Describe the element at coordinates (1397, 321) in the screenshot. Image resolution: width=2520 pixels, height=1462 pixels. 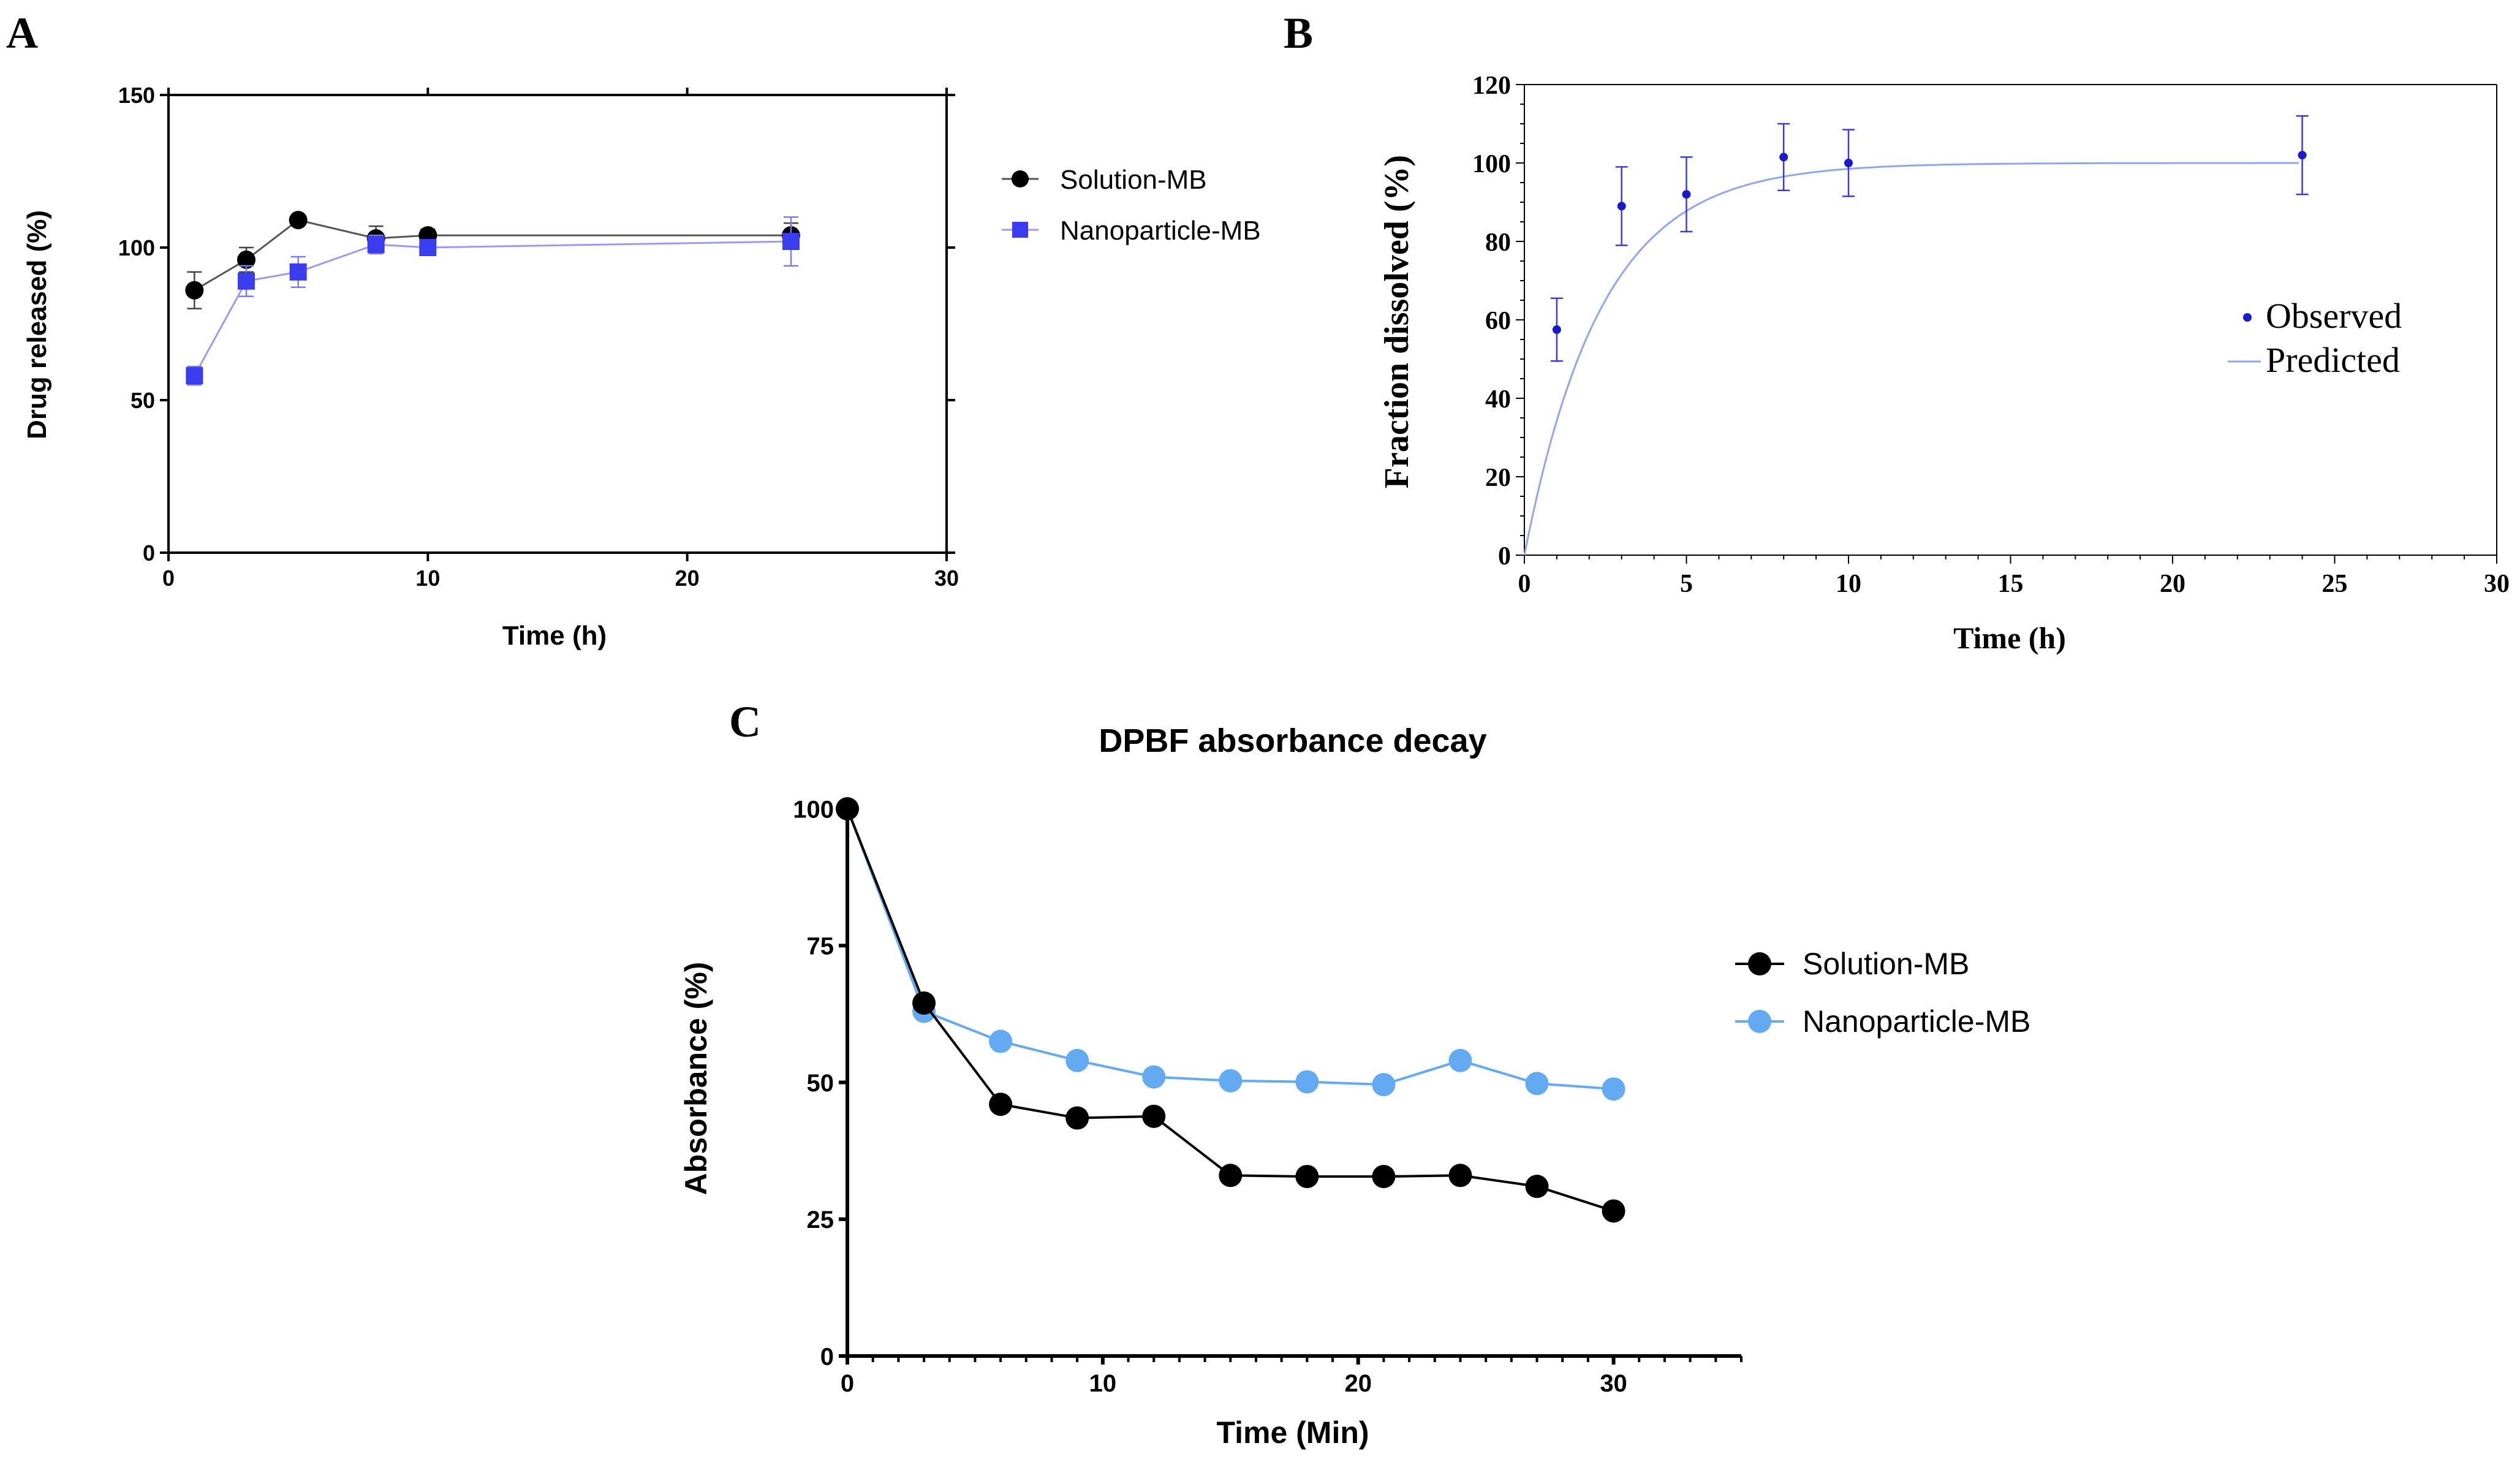
I see `panel-b-y-axis-label: Fraction dissolved (%)` at that location.